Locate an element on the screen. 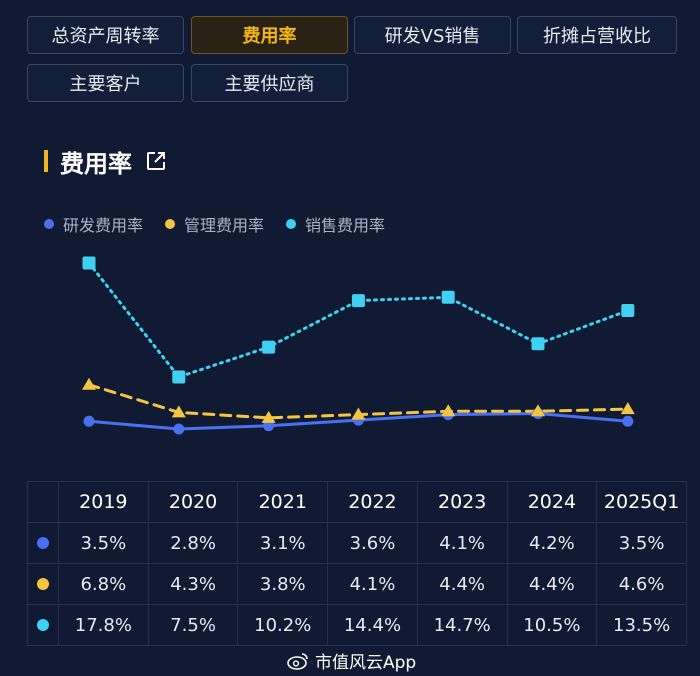 This screenshot has width=700, height=676. section-header: 费用率 is located at coordinates (106, 161).